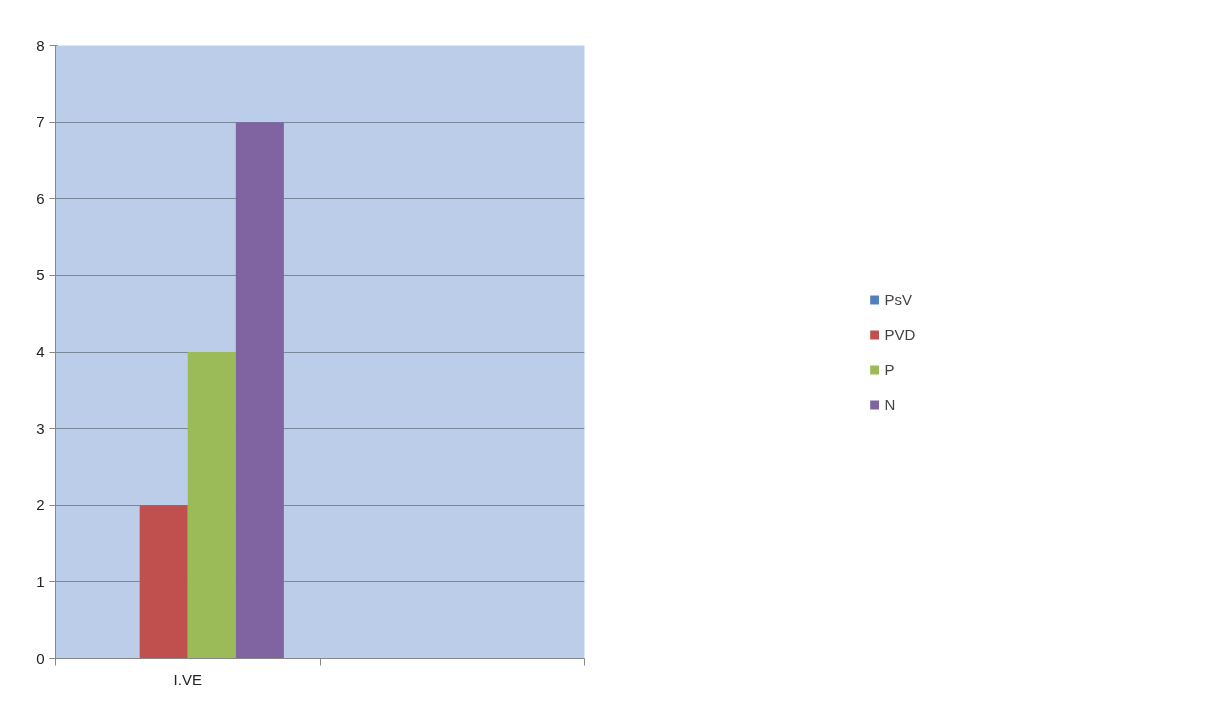 This screenshot has width=1217, height=704. Describe the element at coordinates (40, 275) in the screenshot. I see `y-tick-label: 5` at that location.